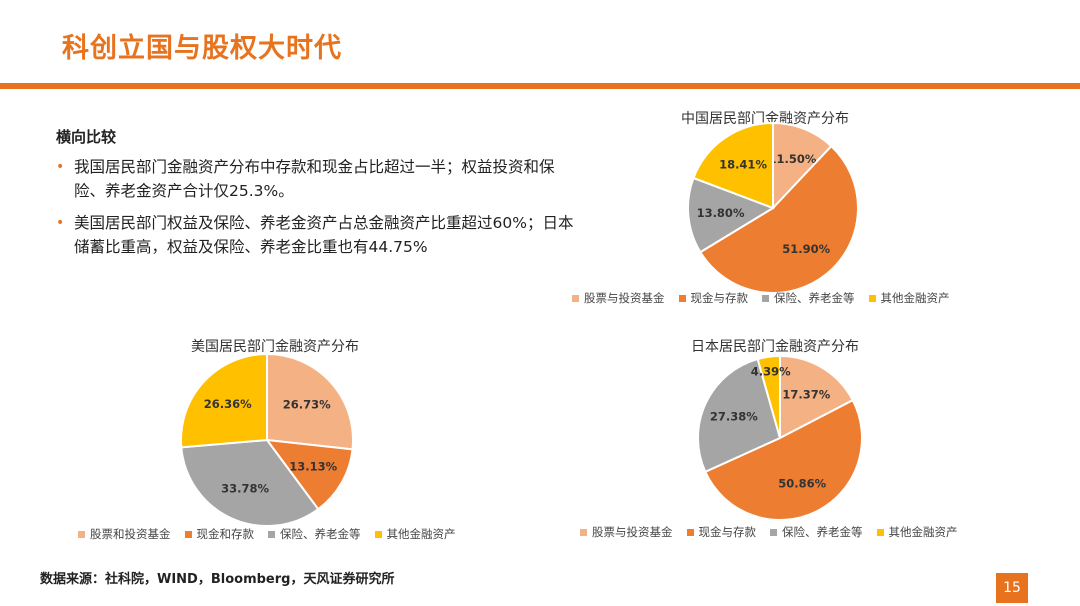 Image resolution: width=1080 pixels, height=606 pixels. I want to click on data-source-note: 数据来源：社科院，WIND，Bloomberg，天风证券研究所, so click(217, 579).